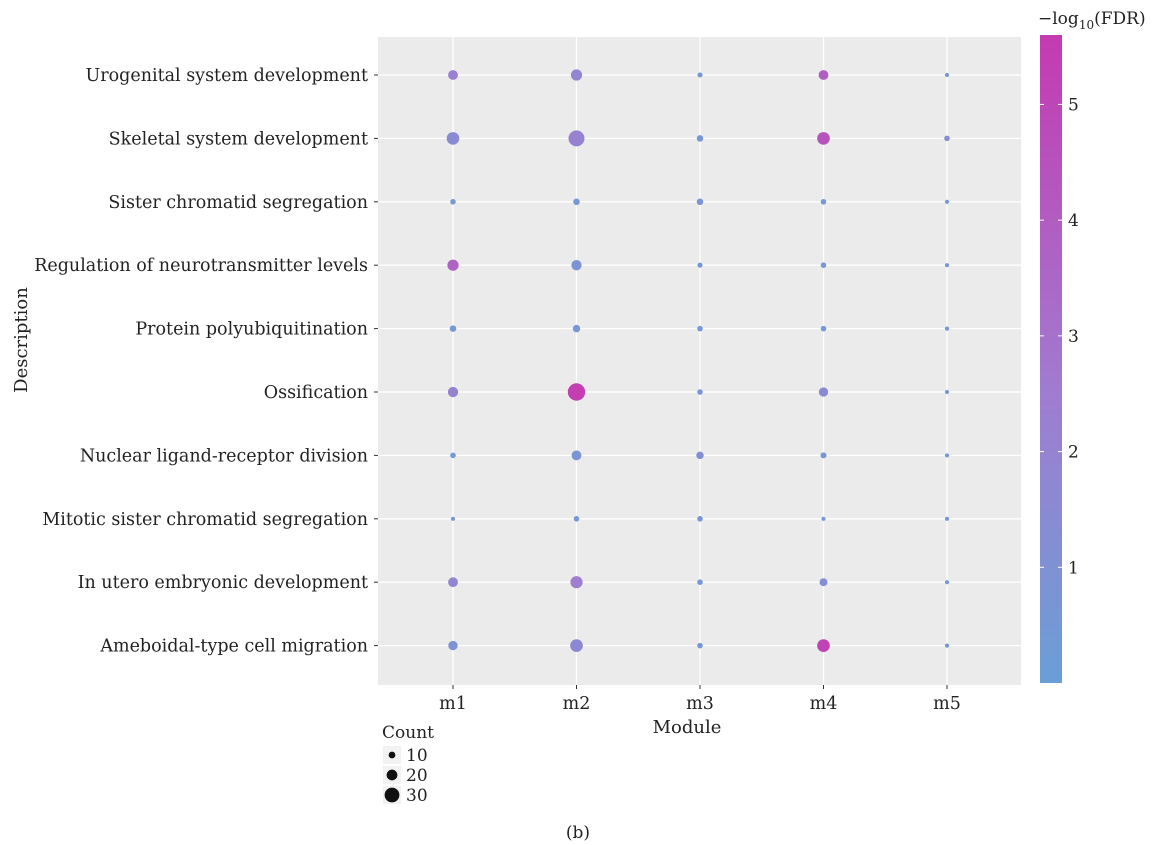 This screenshot has height=845, width=1155. What do you see at coordinates (417, 796) in the screenshot?
I see `size-legend-label: 30` at bounding box center [417, 796].